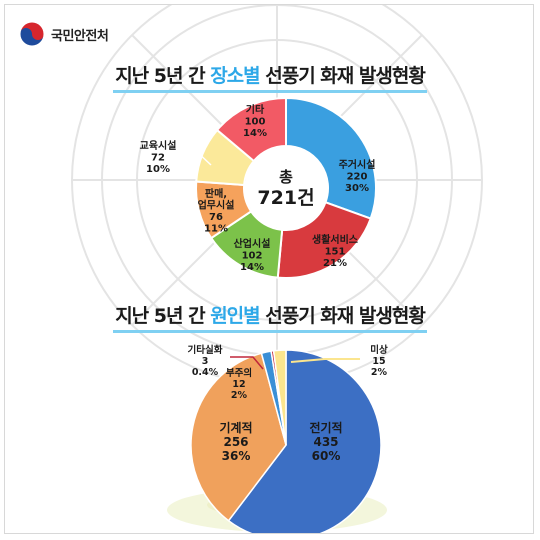 Image resolution: width=540 pixels, height=540 pixels. What do you see at coordinates (158, 157) in the screenshot?
I see `donut-label-교육시설: 교육시설 72 10%` at bounding box center [158, 157].